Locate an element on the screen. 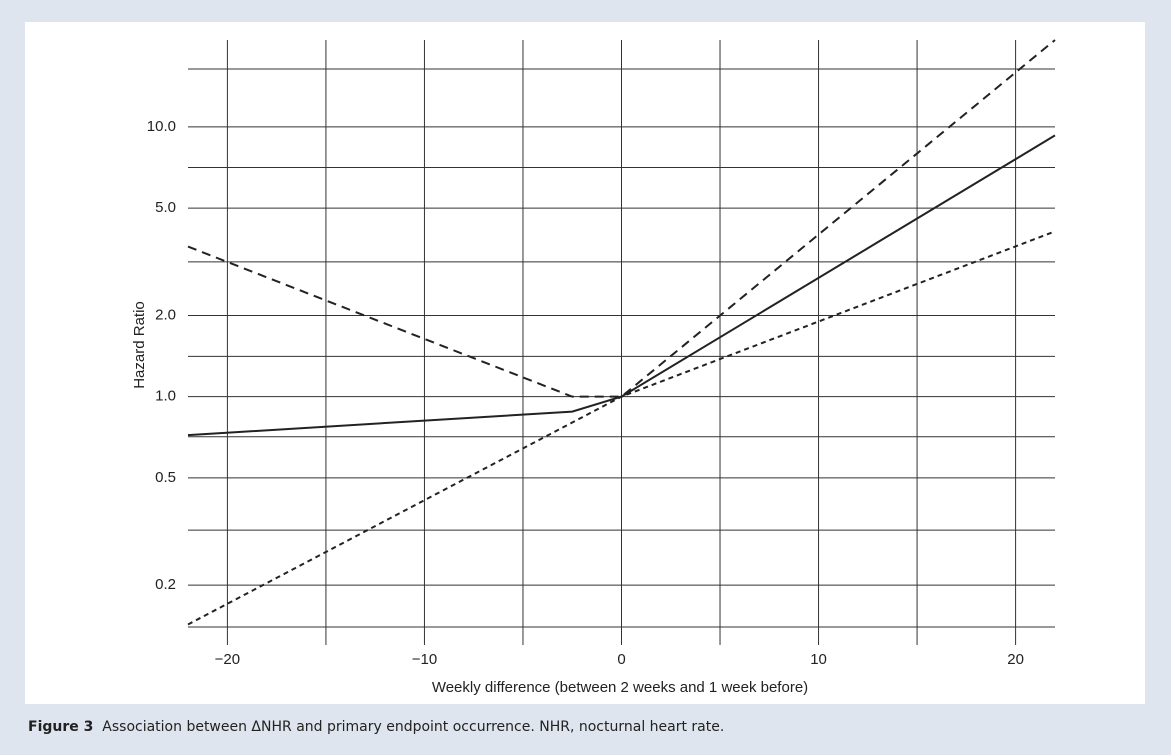 This screenshot has width=1171, height=755. y-tick-label: 0.5 is located at coordinates (165, 477).